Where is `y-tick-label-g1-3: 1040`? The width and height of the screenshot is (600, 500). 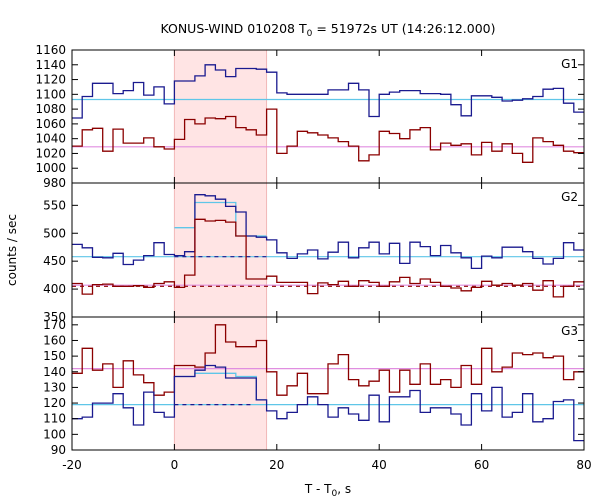
y-tick-label-g1-3: 1040 is located at coordinates (50, 139).